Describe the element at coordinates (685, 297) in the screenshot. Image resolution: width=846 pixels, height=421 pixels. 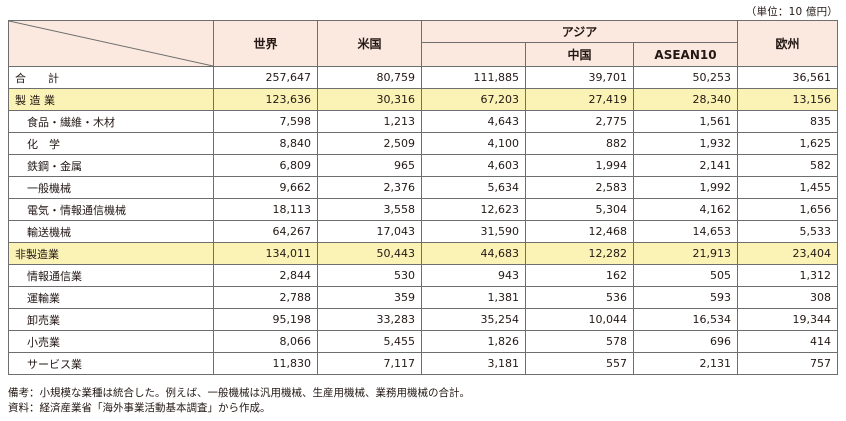
I see `table-cell: 593` at that location.